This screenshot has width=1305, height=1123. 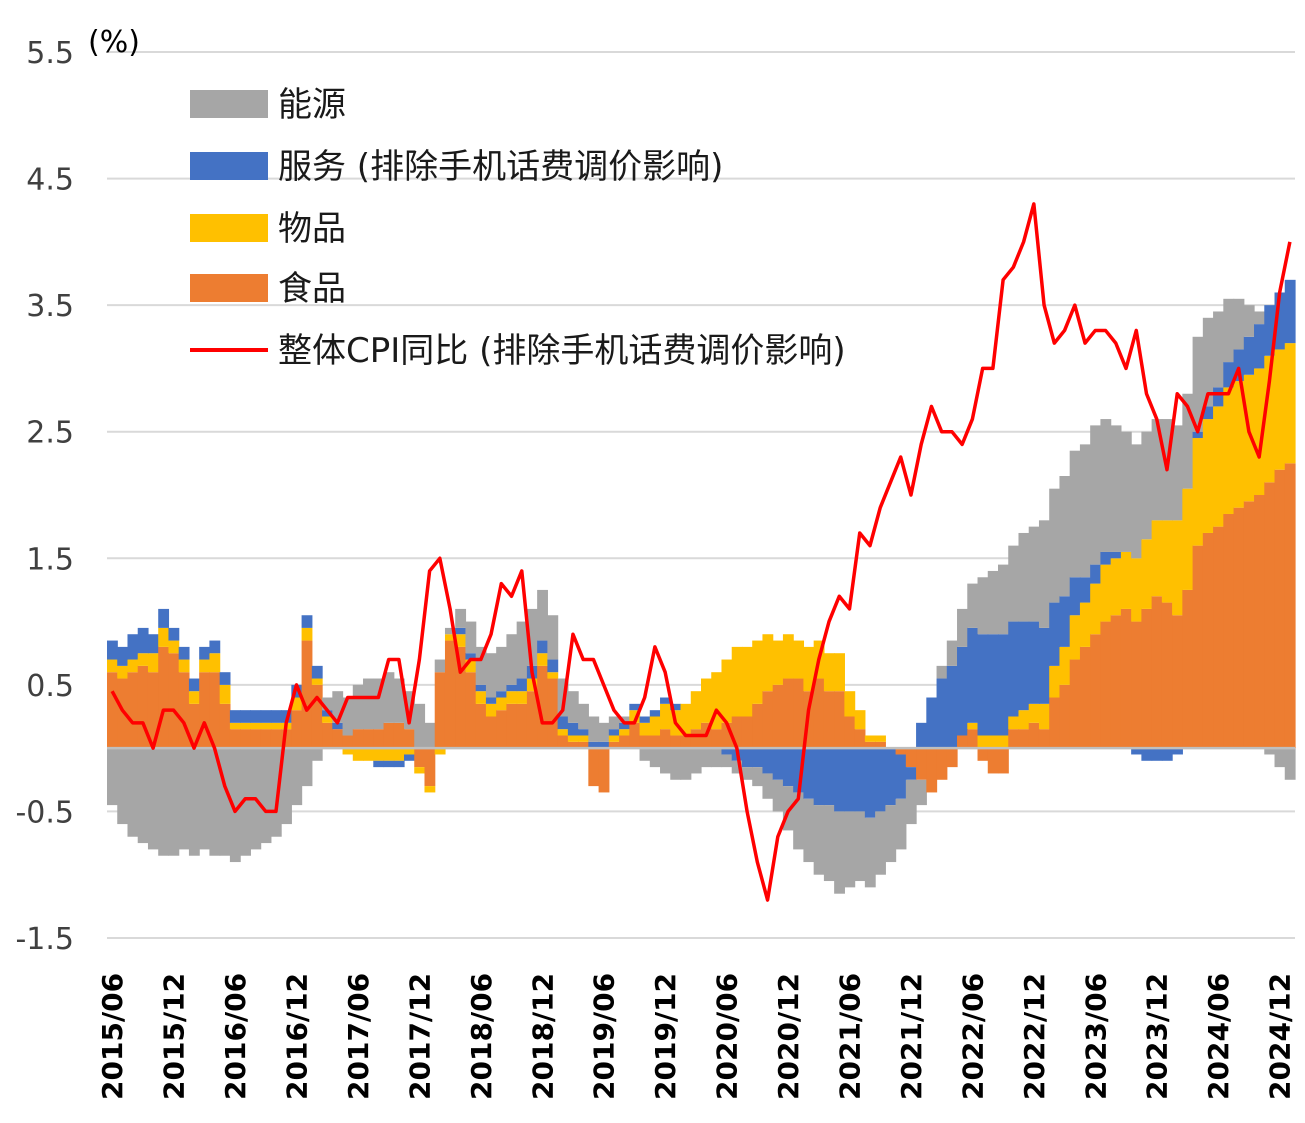 I want to click on y-tick-label: 4.5, so click(x=50, y=180).